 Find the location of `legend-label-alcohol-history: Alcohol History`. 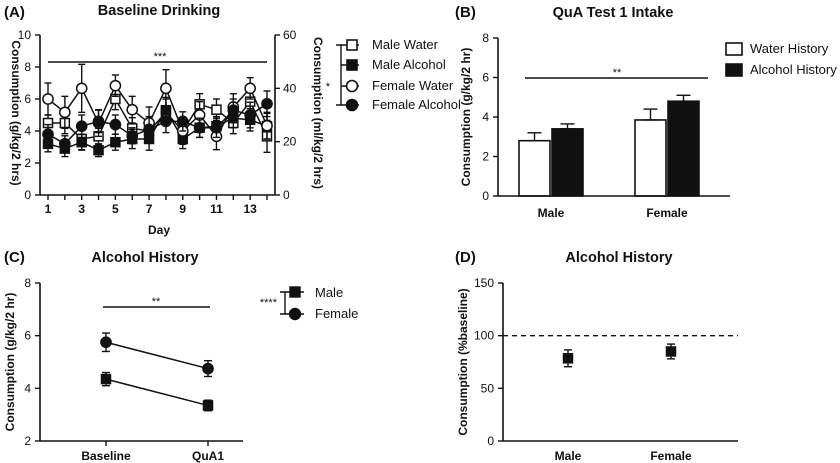

legend-label-alcohol-history: Alcohol History is located at coordinates (793, 69).